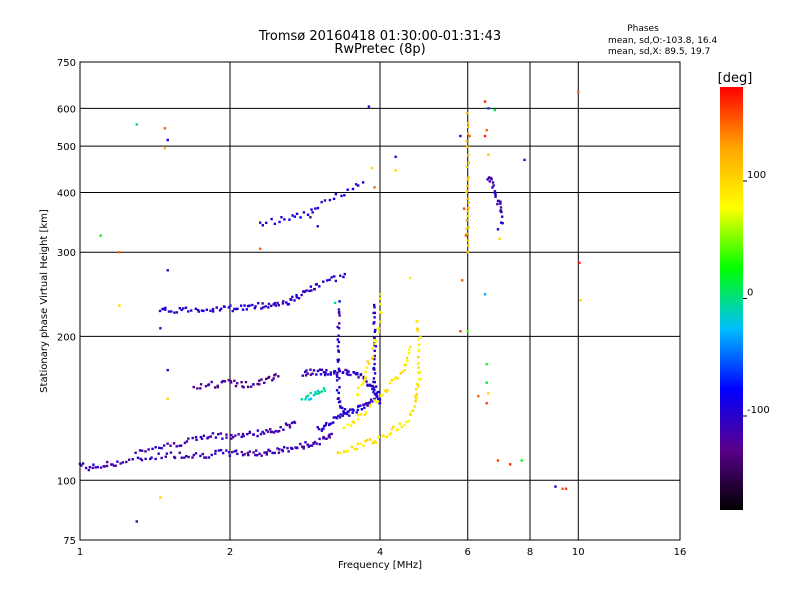 The image size is (800, 600). What do you see at coordinates (731, 298) in the screenshot?
I see `colorbar` at bounding box center [731, 298].